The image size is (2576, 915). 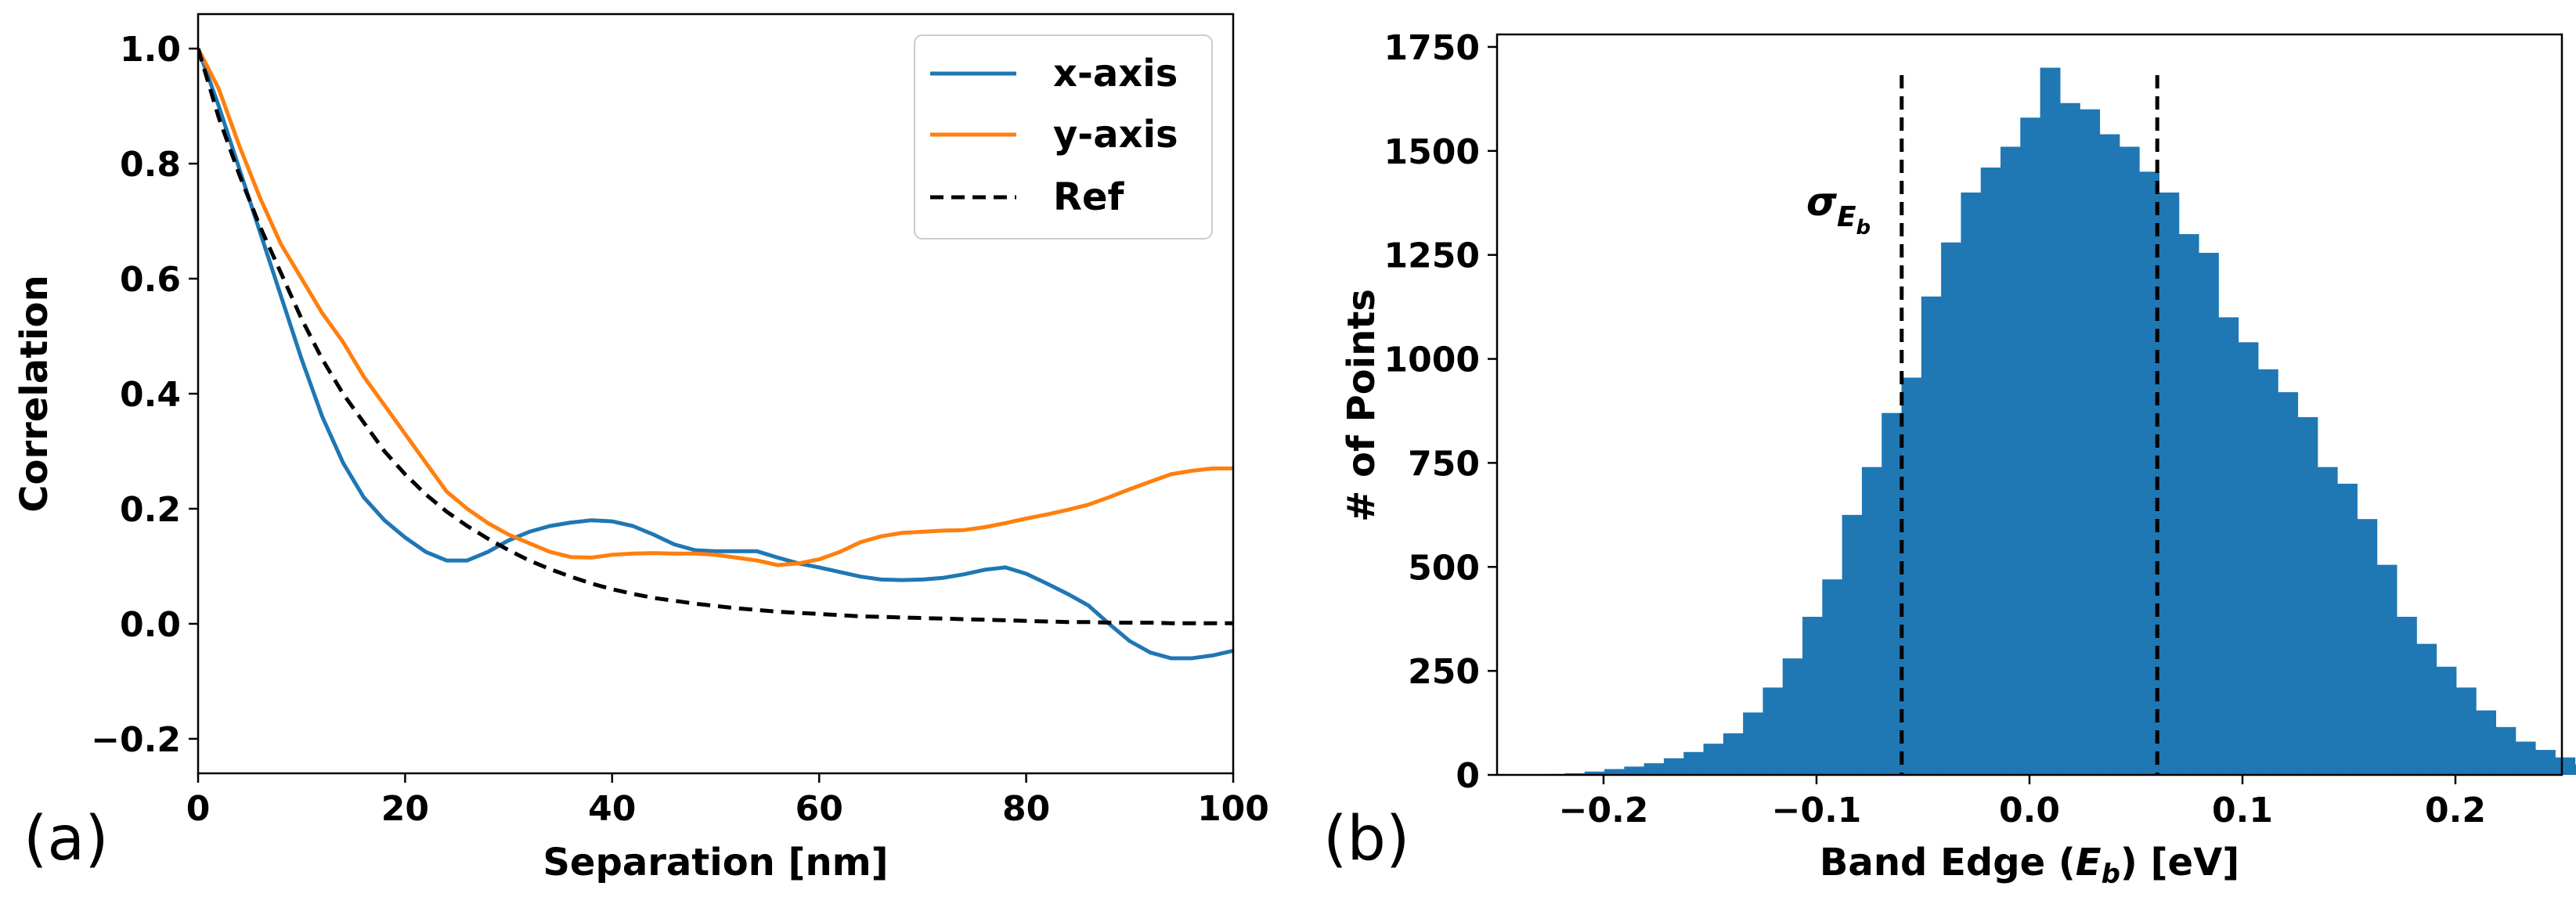 I want to click on y-tick-label: 0.6, so click(x=150, y=280).